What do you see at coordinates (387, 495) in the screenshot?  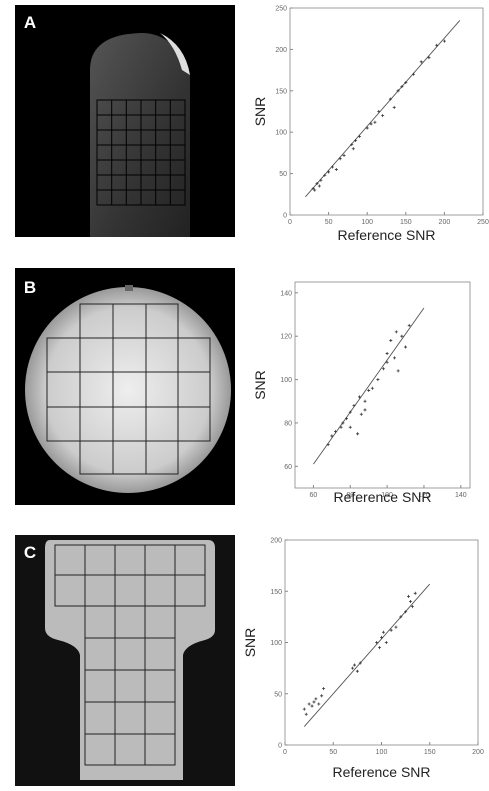 I see `x-tick-label: 100` at bounding box center [387, 495].